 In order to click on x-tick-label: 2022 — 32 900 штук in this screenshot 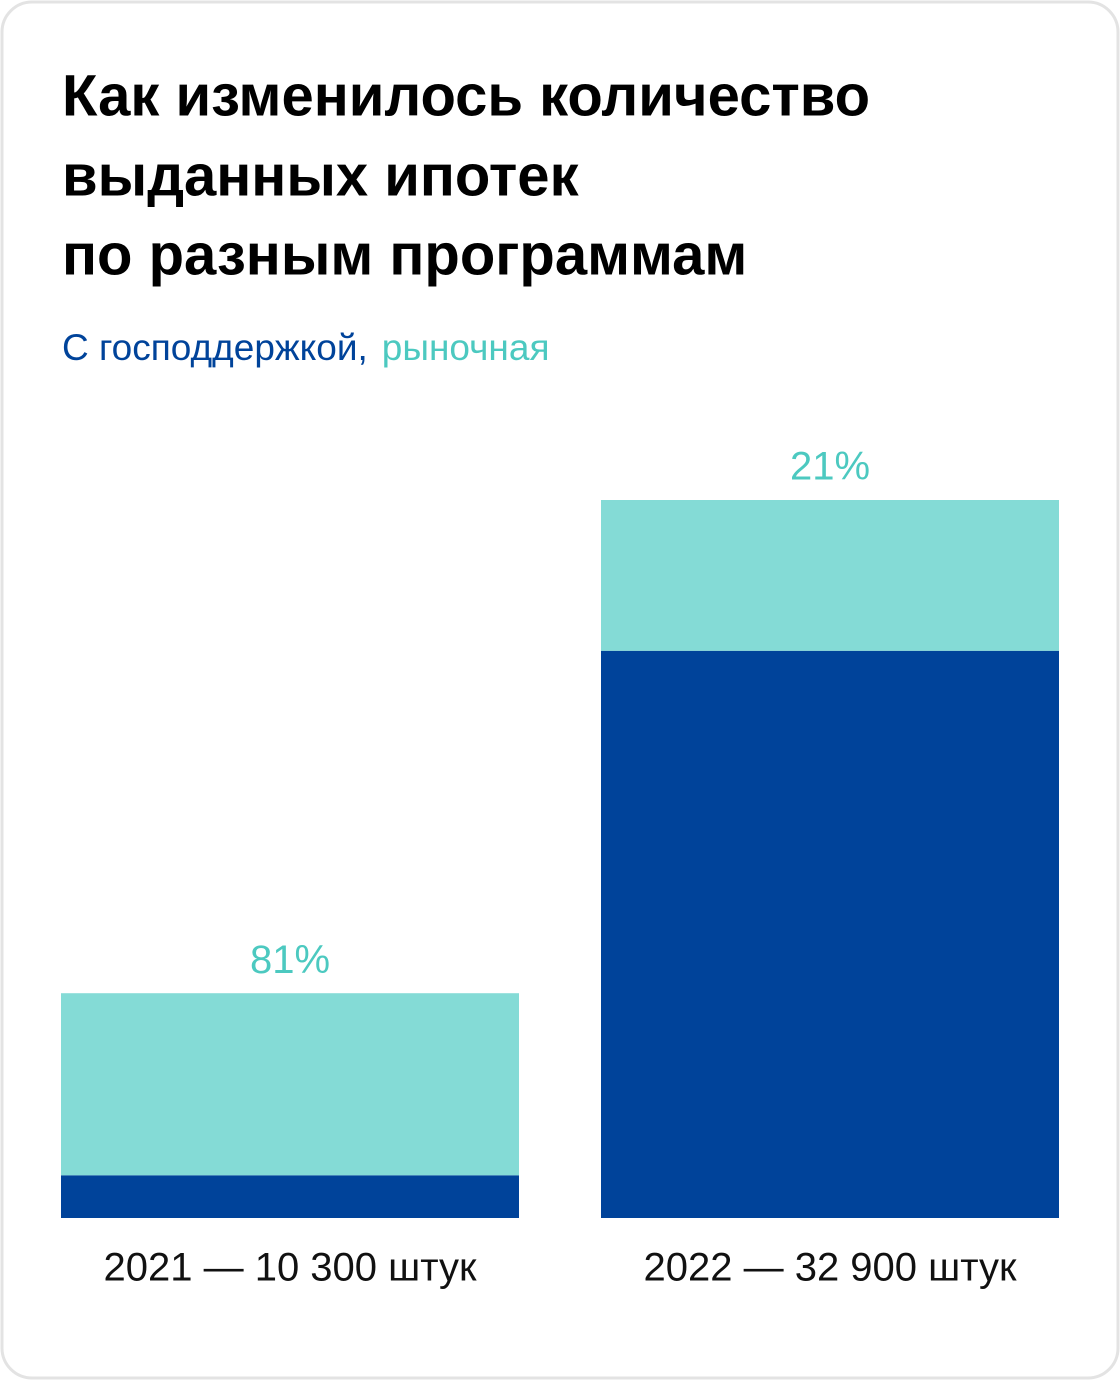, I will do `click(830, 1268)`.